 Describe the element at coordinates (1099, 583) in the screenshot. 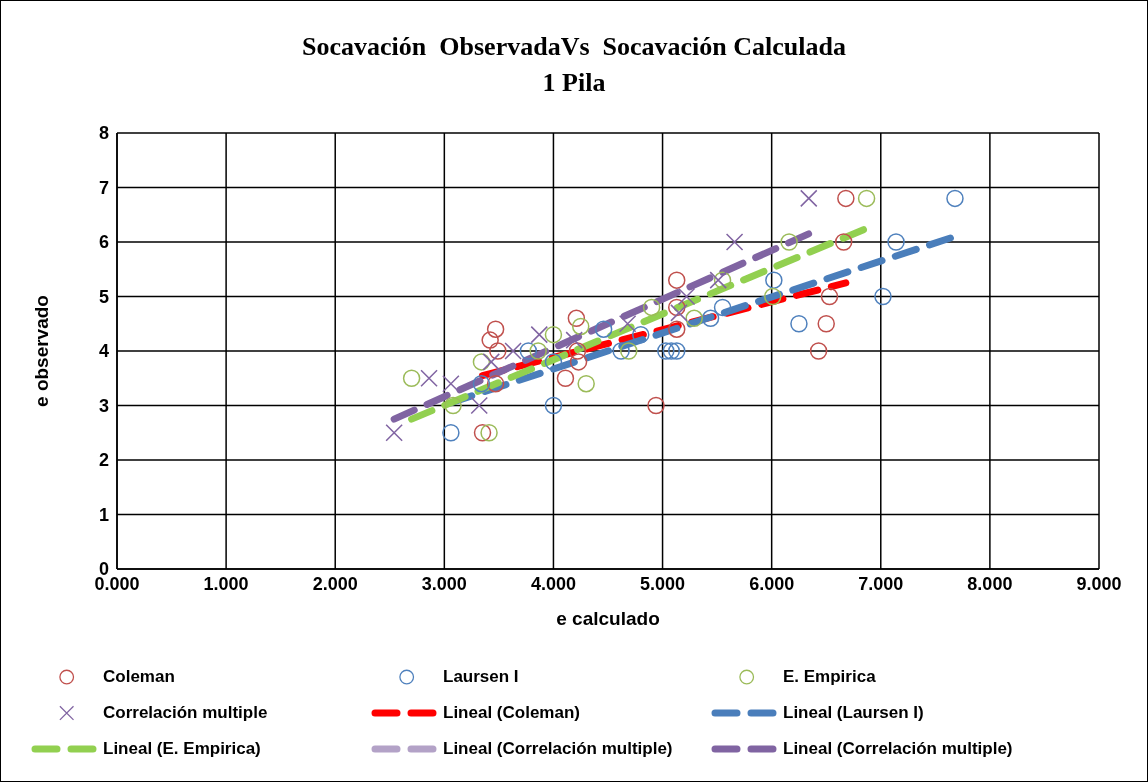

I see `x-tick-label: 9.000` at that location.